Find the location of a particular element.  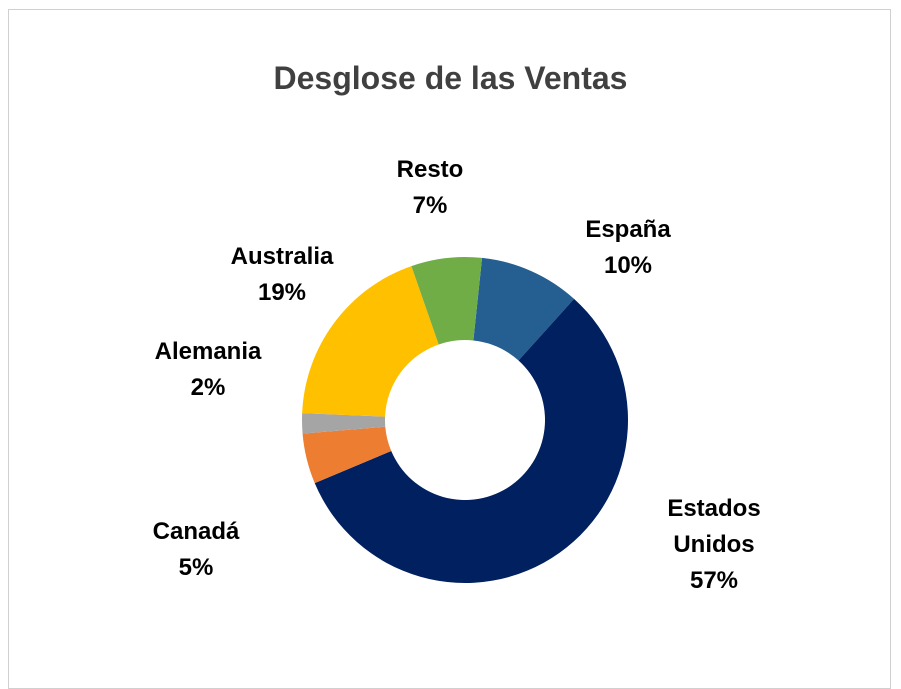

label-name: España is located at coordinates (628, 229).